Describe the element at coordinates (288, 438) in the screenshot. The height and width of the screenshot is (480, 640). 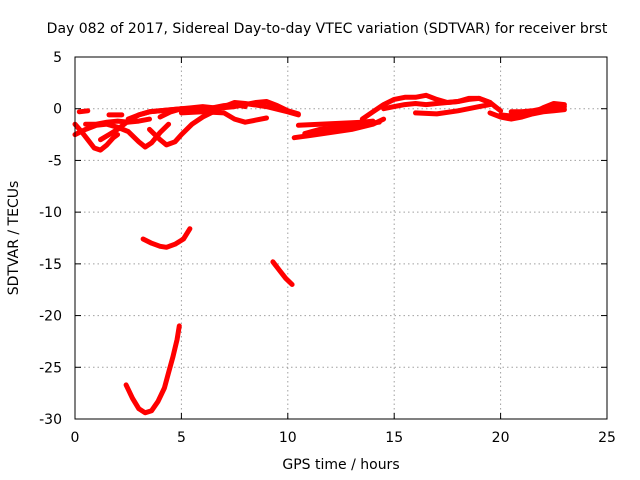
I see `x-tick-label: 10` at that location.